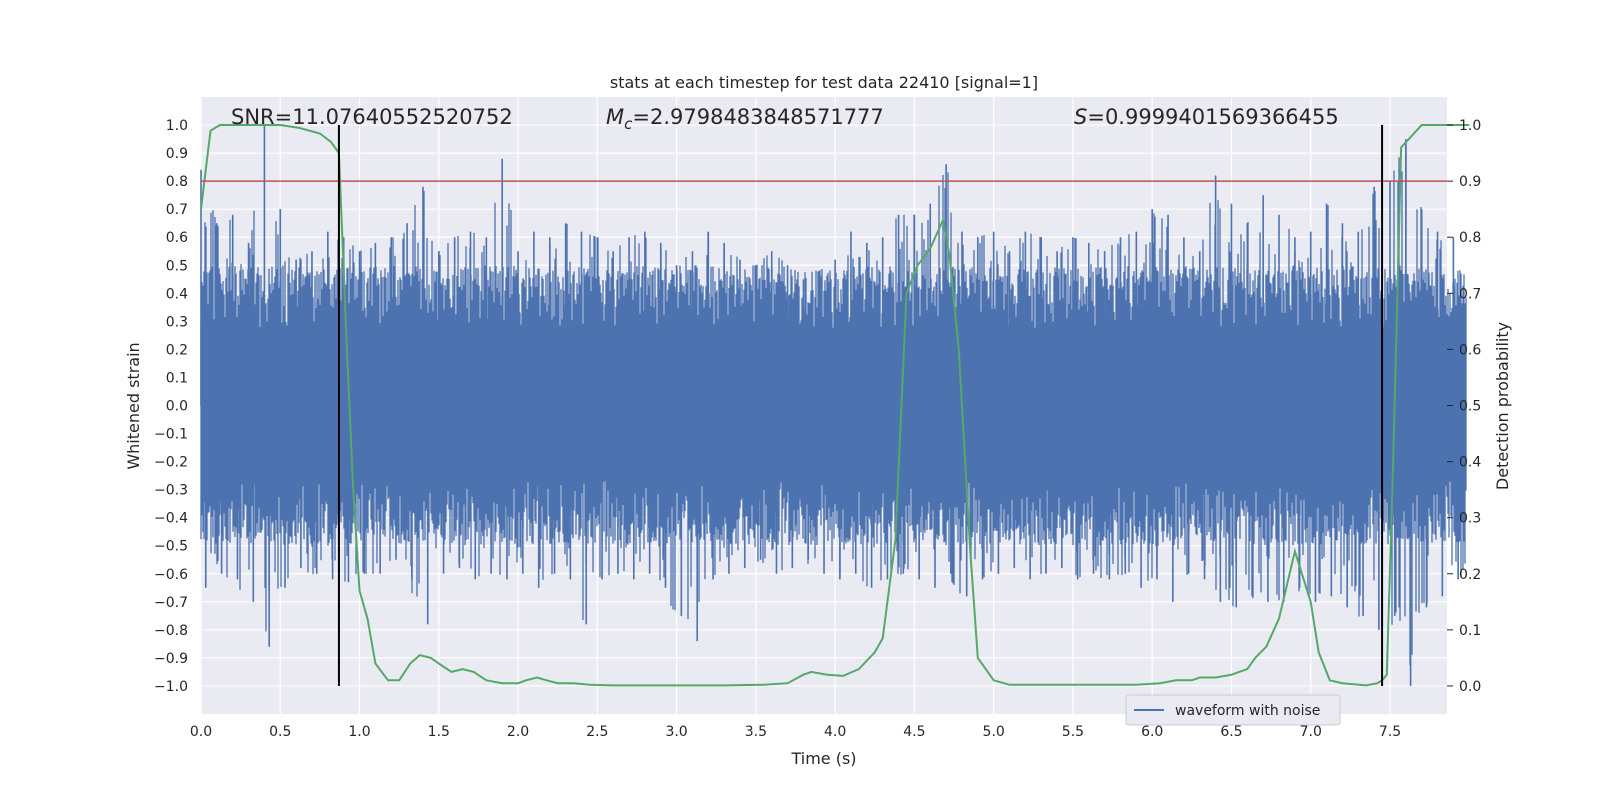 Image resolution: width=1600 pixels, height=800 pixels. What do you see at coordinates (676, 732) in the screenshot?
I see `x-tick-label: 3.0` at bounding box center [676, 732].